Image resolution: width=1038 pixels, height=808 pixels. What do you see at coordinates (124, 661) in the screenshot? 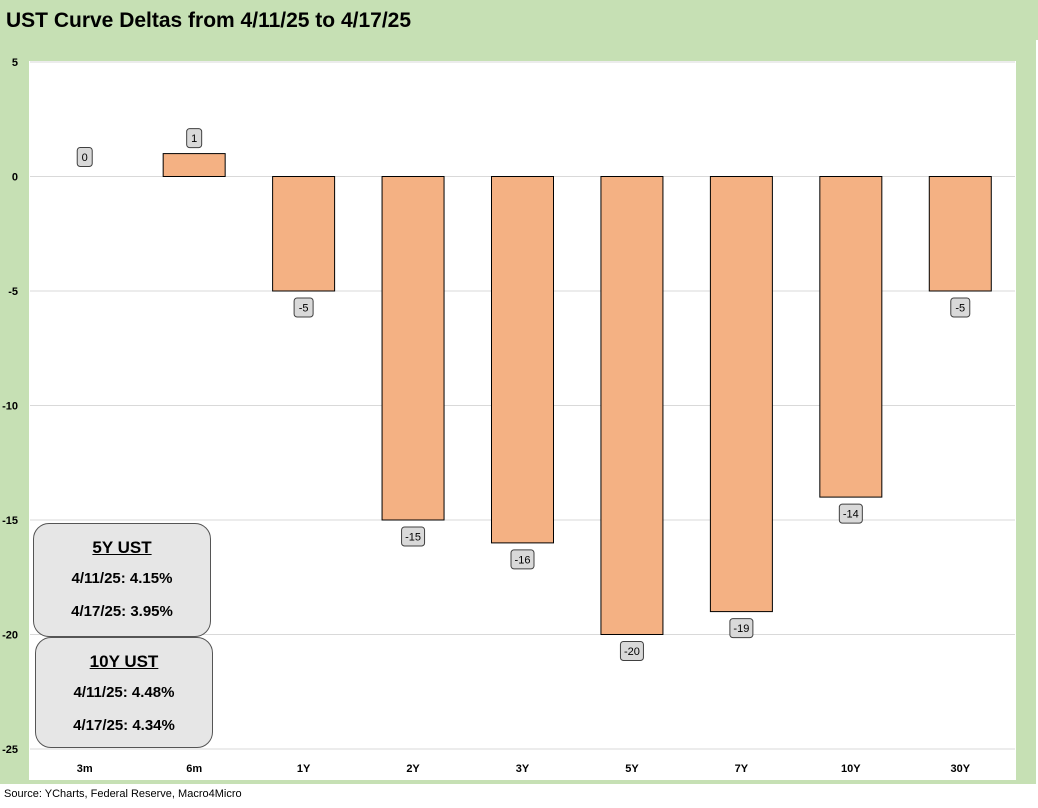
I see `info-box-10y-header: 10Y UST` at bounding box center [124, 661].